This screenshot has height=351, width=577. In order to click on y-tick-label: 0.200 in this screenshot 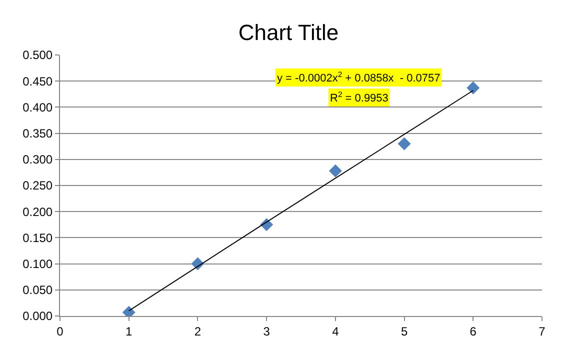, I will do `click(37, 211)`.